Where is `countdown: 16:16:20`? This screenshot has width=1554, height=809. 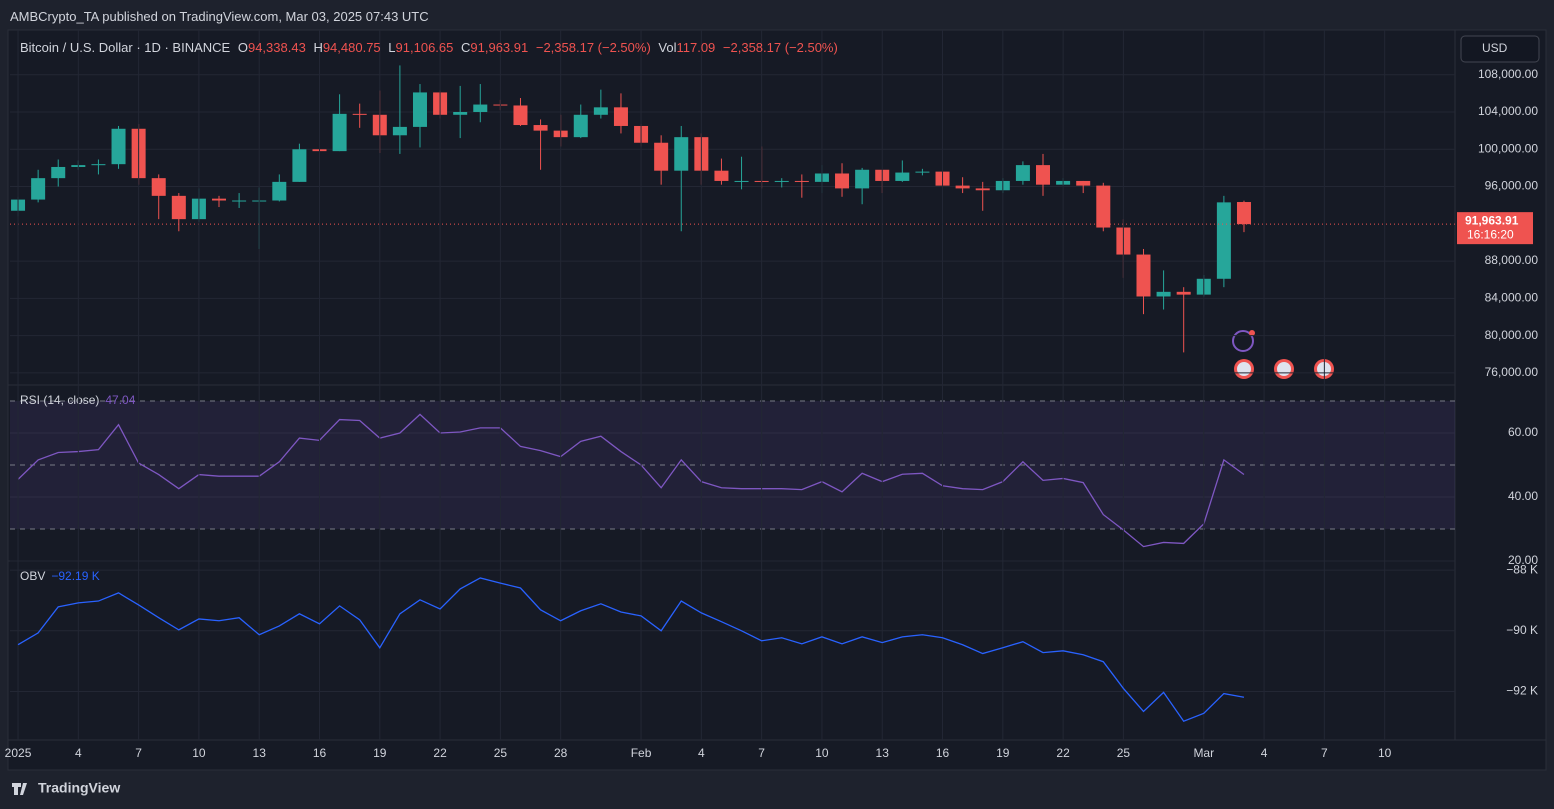
countdown: 16:16:20 is located at coordinates (1490, 234).